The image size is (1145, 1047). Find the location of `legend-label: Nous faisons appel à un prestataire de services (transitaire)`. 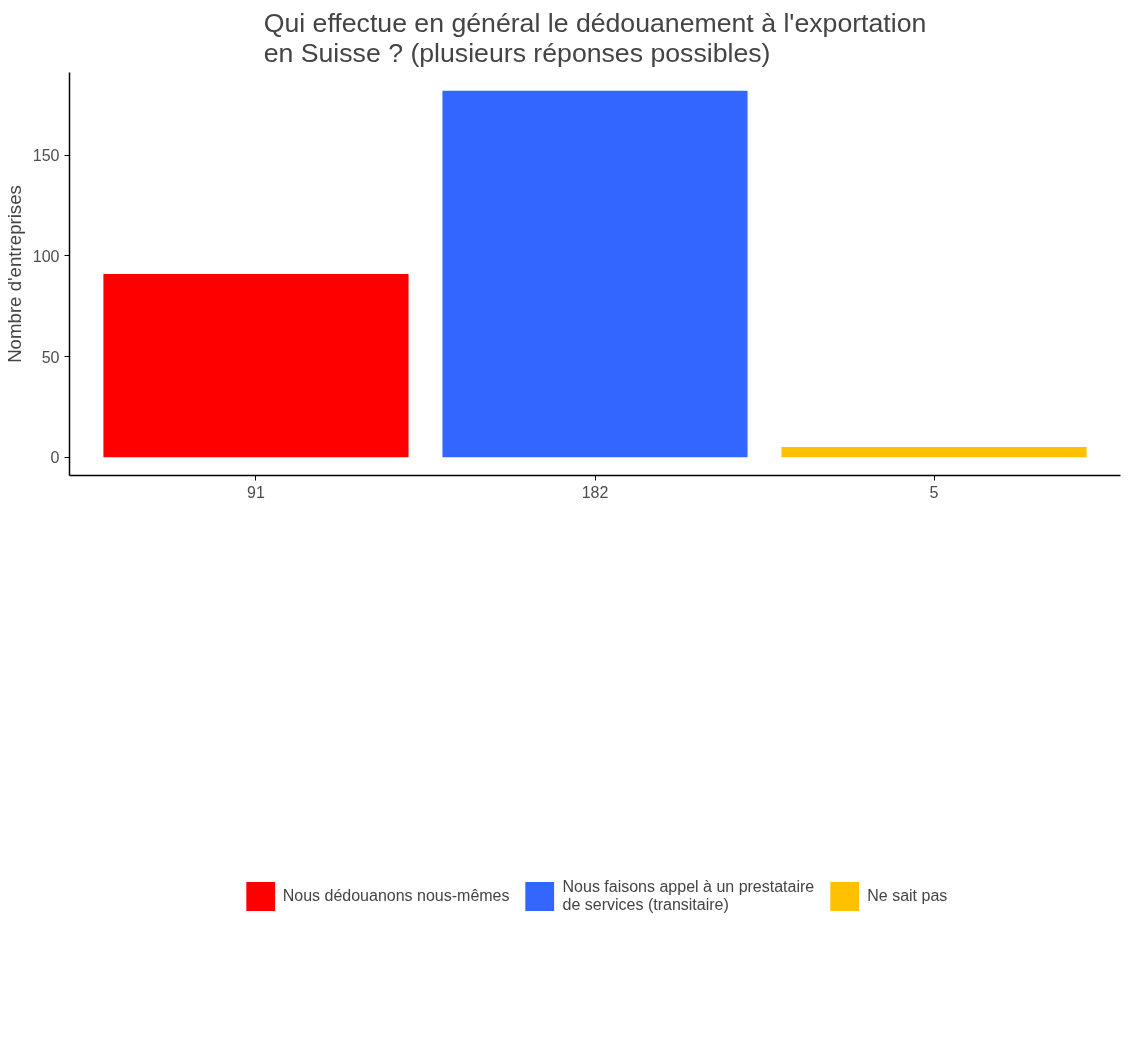

legend-label: Nous faisons appel à un prestataire de services (transitaire) is located at coordinates (688, 896).